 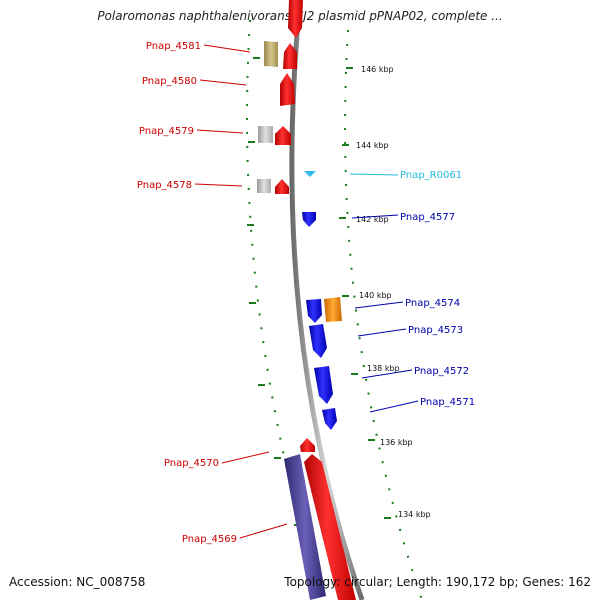 I want to click on gene-label: Pnap_4570, so click(x=191, y=463).